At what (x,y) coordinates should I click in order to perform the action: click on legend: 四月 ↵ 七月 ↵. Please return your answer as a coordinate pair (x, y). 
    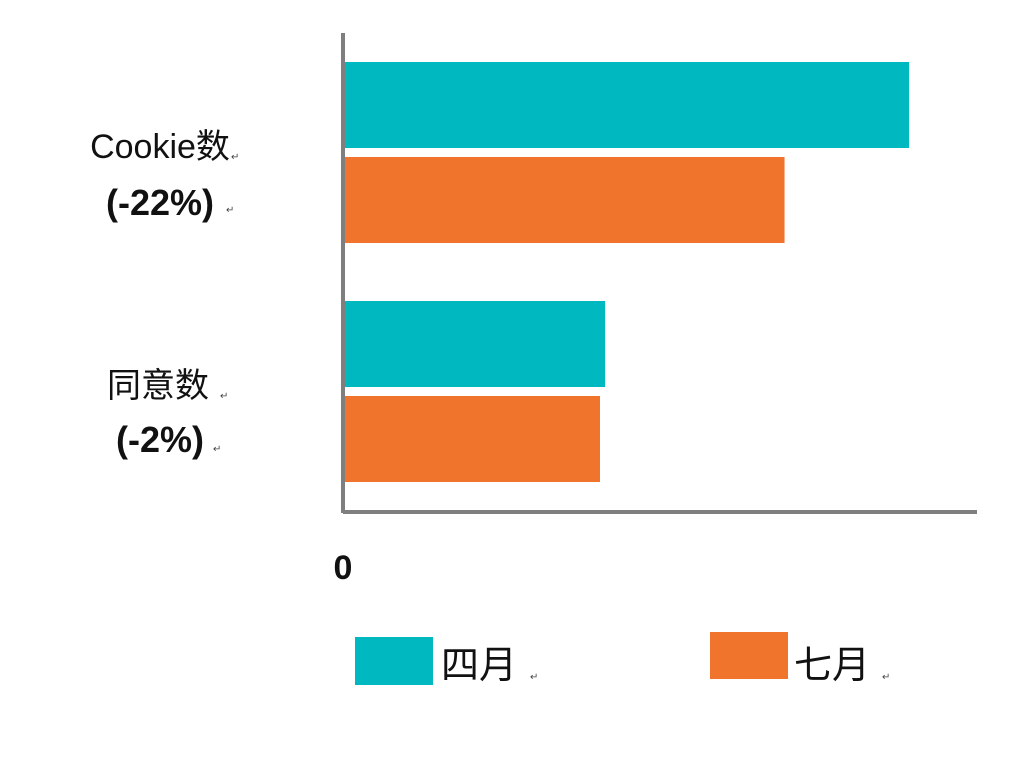
    Looking at the image, I should click on (622, 659).